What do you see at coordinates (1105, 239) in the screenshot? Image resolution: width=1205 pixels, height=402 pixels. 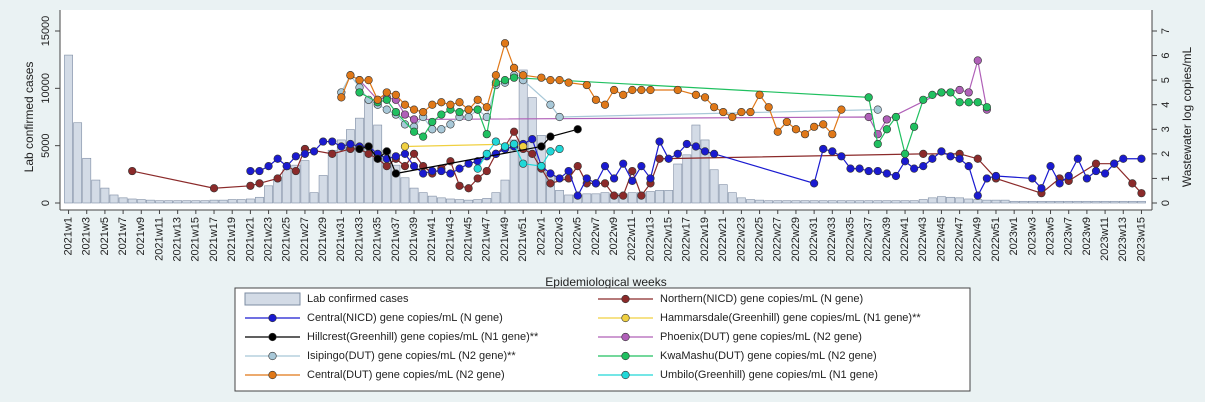 I see `x-tick-label: 2023w11` at bounding box center [1105, 239].